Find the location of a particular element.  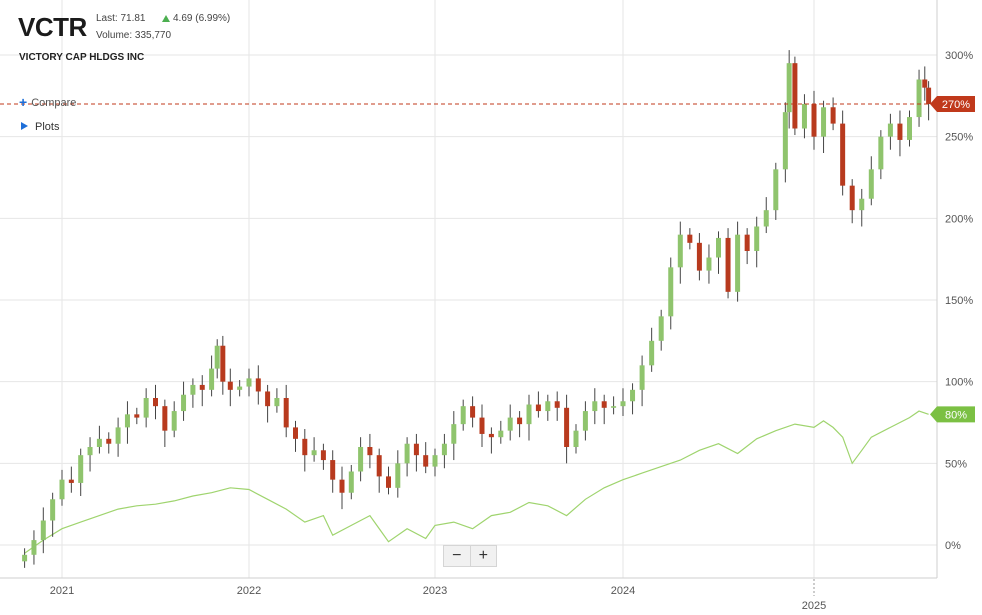

x-tick-label: 2021 is located at coordinates (62, 591).